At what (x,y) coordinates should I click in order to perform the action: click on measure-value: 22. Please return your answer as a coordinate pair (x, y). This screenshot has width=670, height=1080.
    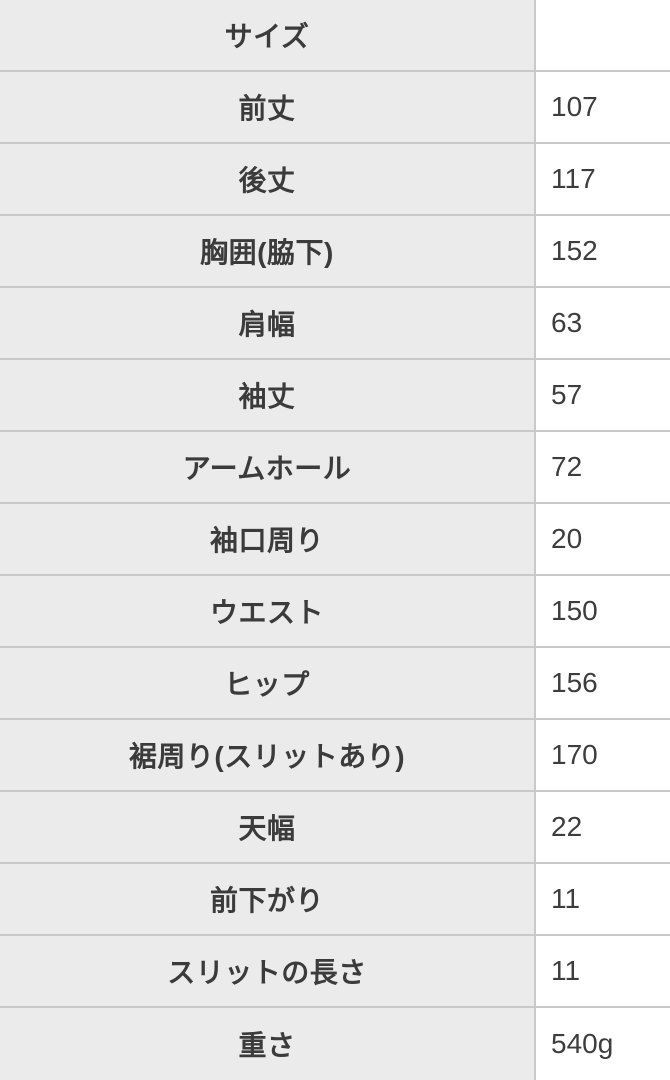
    Looking at the image, I should click on (603, 827).